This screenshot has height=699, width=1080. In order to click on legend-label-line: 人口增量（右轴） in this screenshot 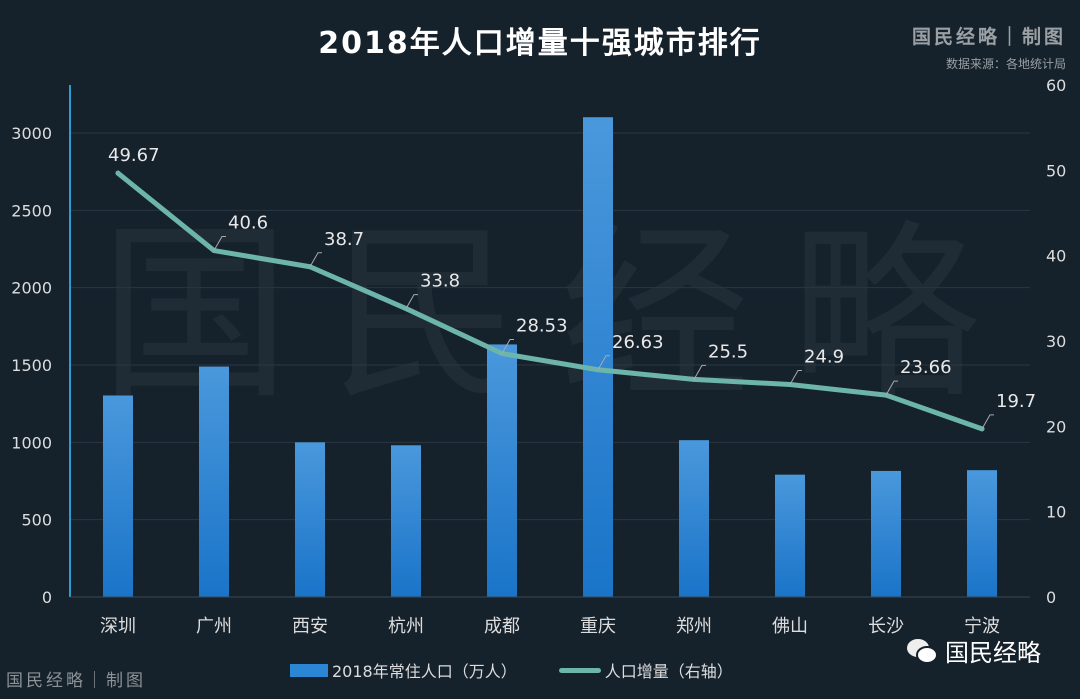, I will do `click(668, 671)`.